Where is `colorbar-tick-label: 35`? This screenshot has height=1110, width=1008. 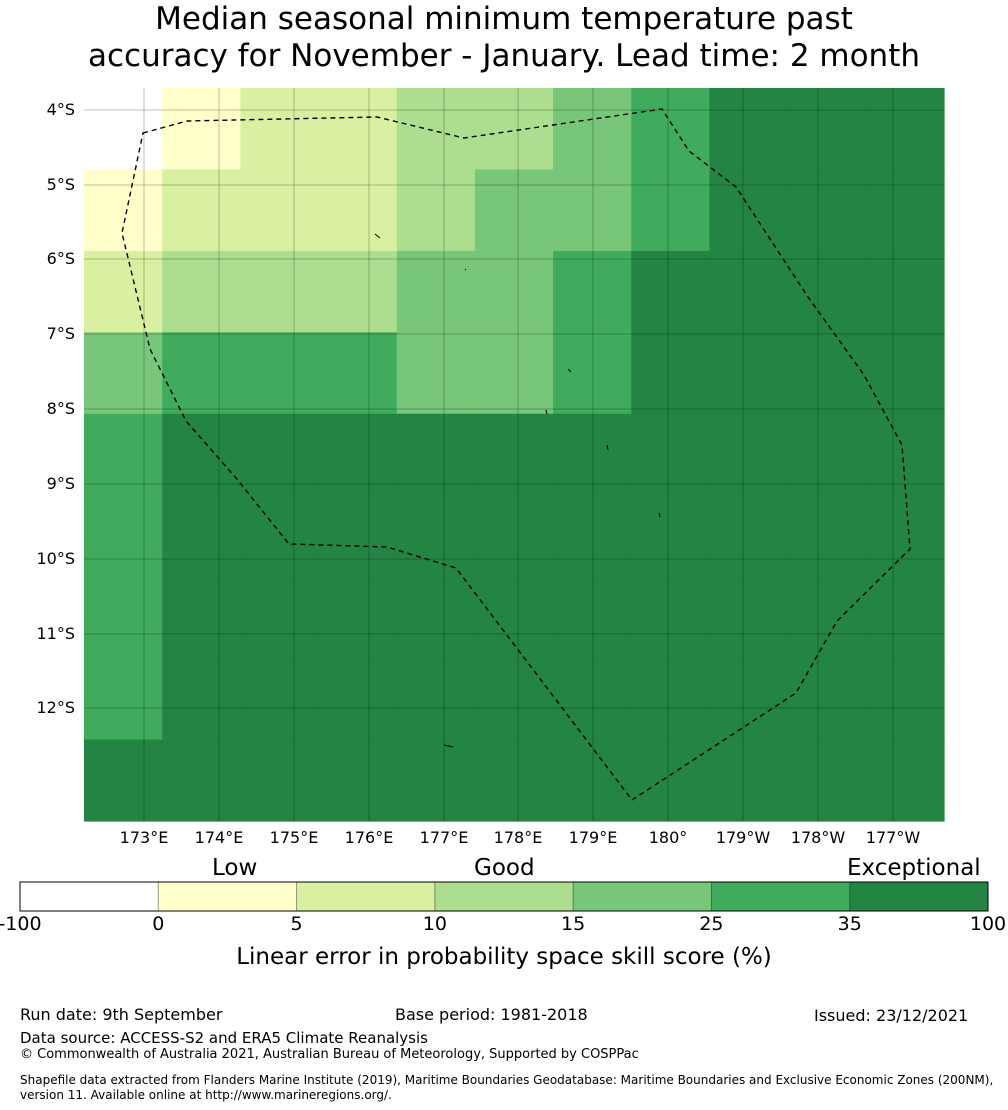 colorbar-tick-label: 35 is located at coordinates (849, 924).